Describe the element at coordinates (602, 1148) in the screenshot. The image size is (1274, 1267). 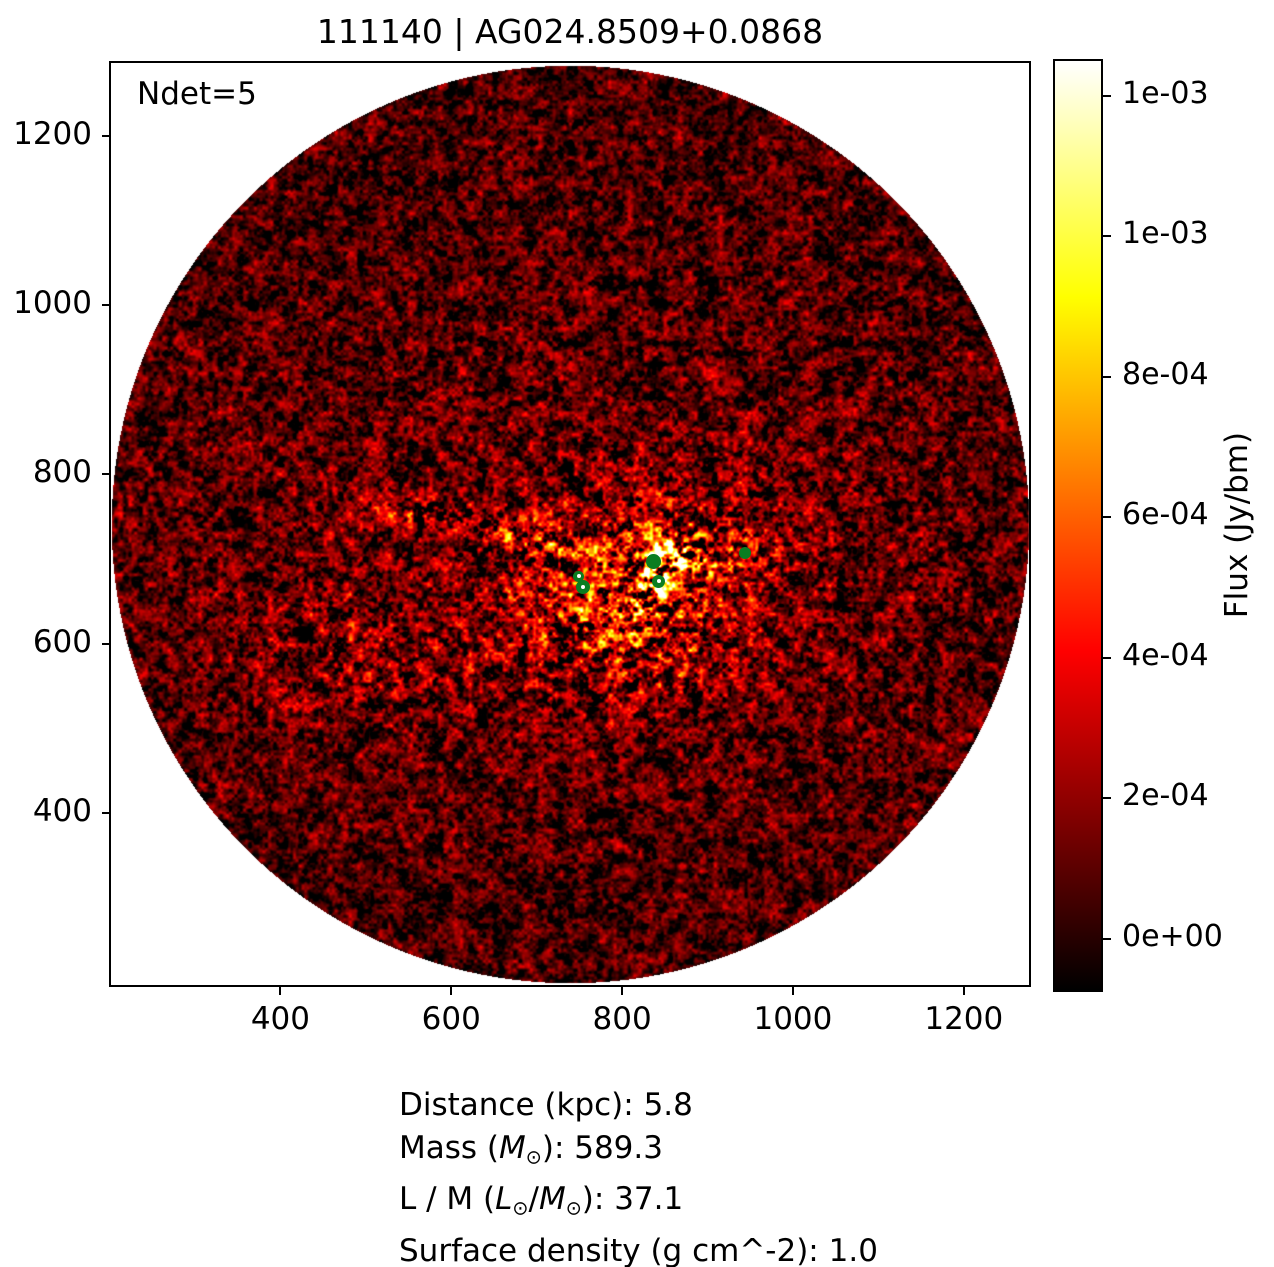
I see `info-mass-value: ): 589.3` at that location.